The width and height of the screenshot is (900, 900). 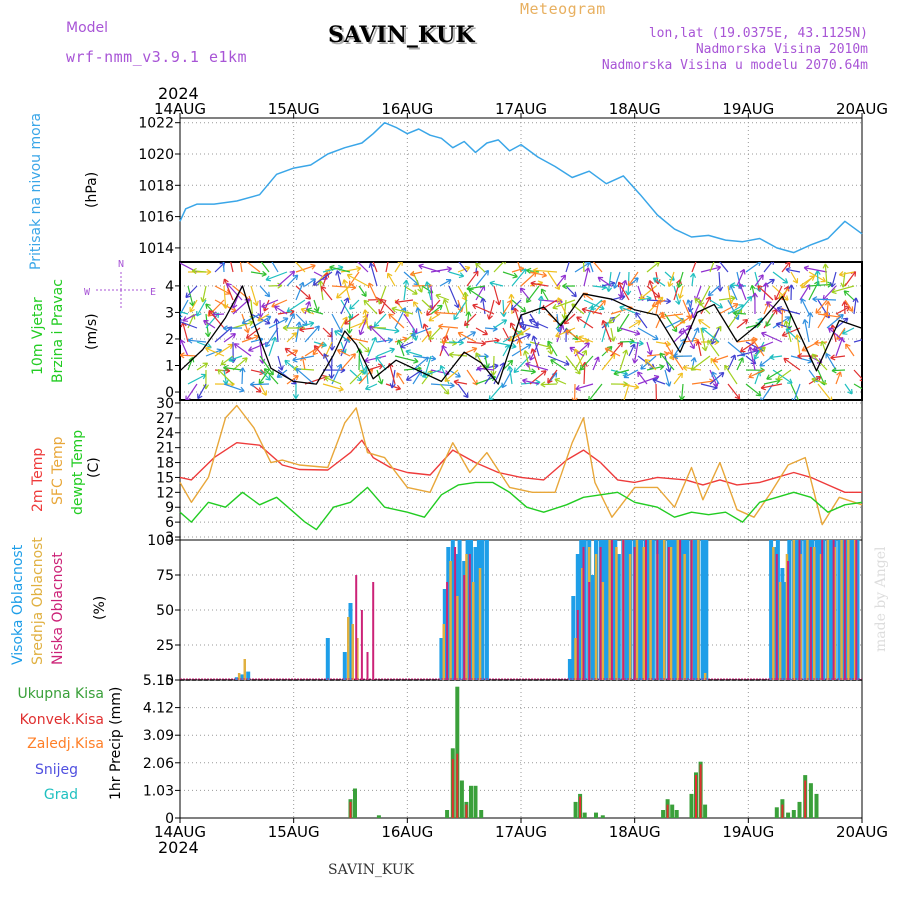 I want to click on wind-frame-bold, so click(x=521, y=331).